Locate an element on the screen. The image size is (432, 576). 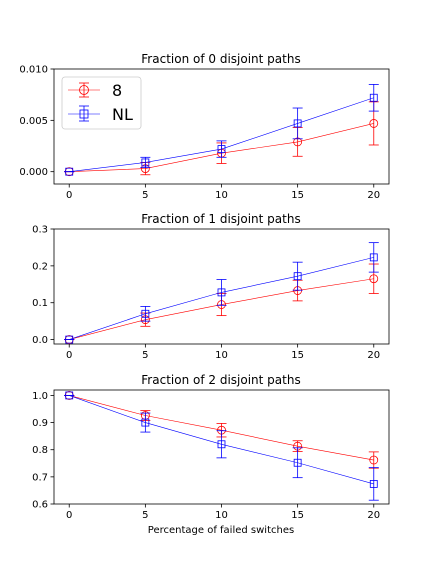
y-tick-label: 0.8 is located at coordinates (40, 450).